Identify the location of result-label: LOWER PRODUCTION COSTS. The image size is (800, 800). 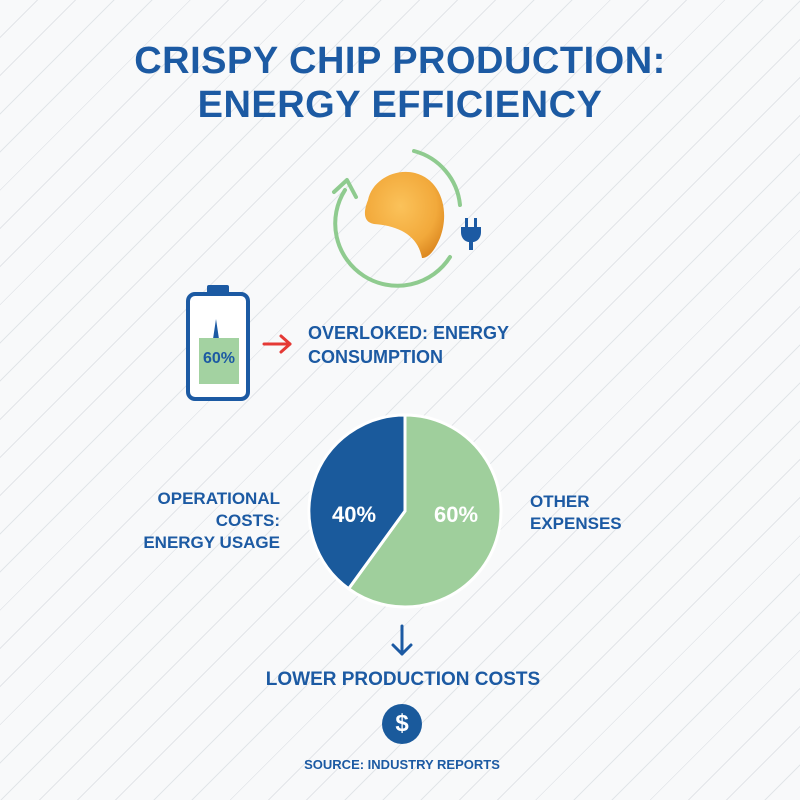
(403, 679).